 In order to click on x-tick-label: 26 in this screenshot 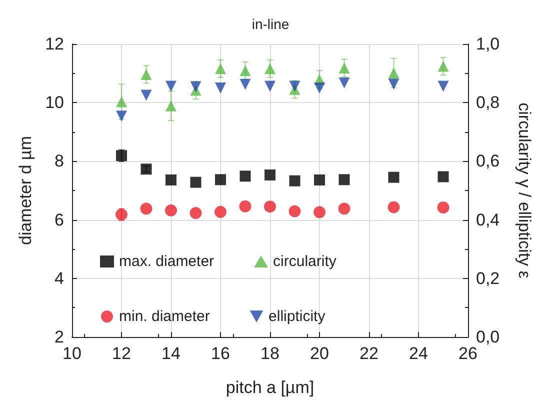, I will do `click(468, 353)`.